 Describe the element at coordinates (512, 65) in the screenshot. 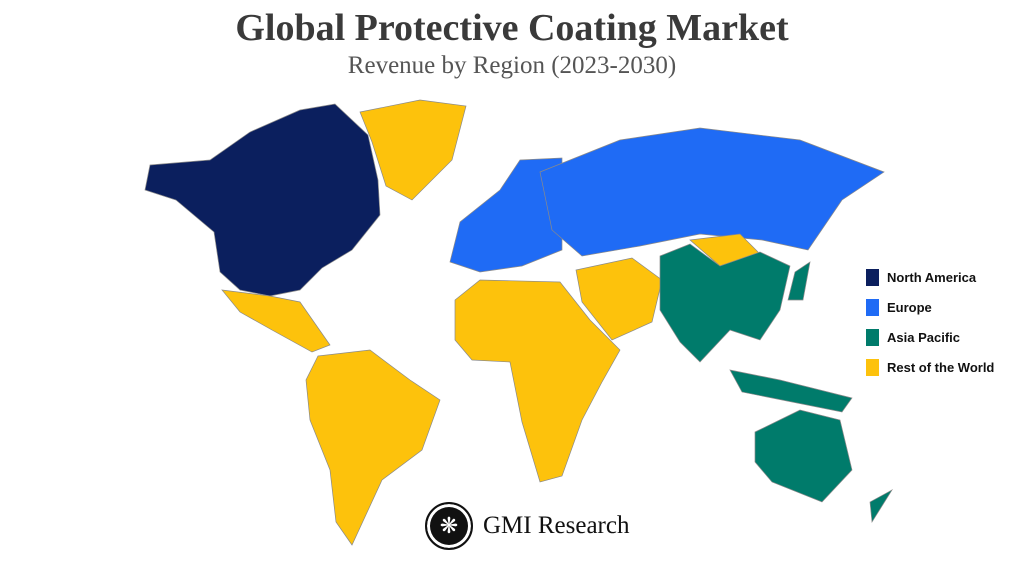

I see `page-subtitle: Revenue by Region (2023-2030)` at that location.